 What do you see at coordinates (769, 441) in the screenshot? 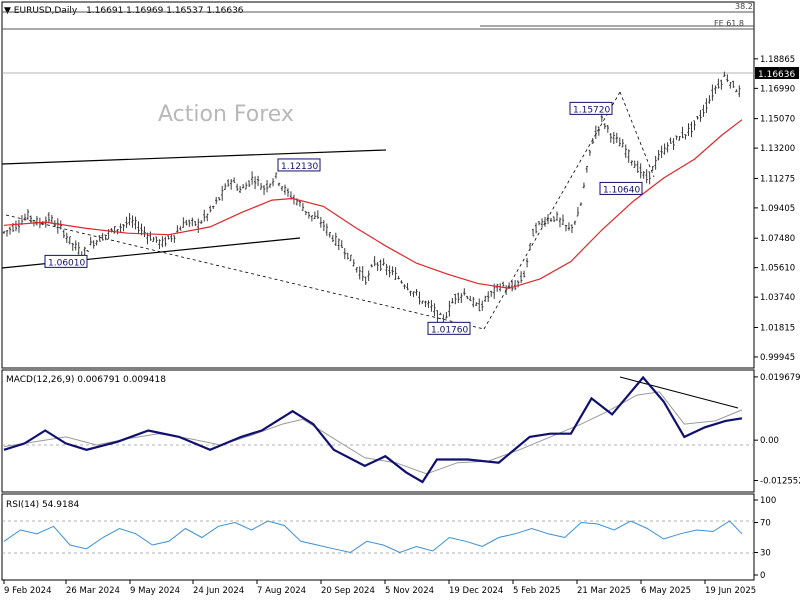
I see `axis-tick-label: 0.00` at bounding box center [769, 441].